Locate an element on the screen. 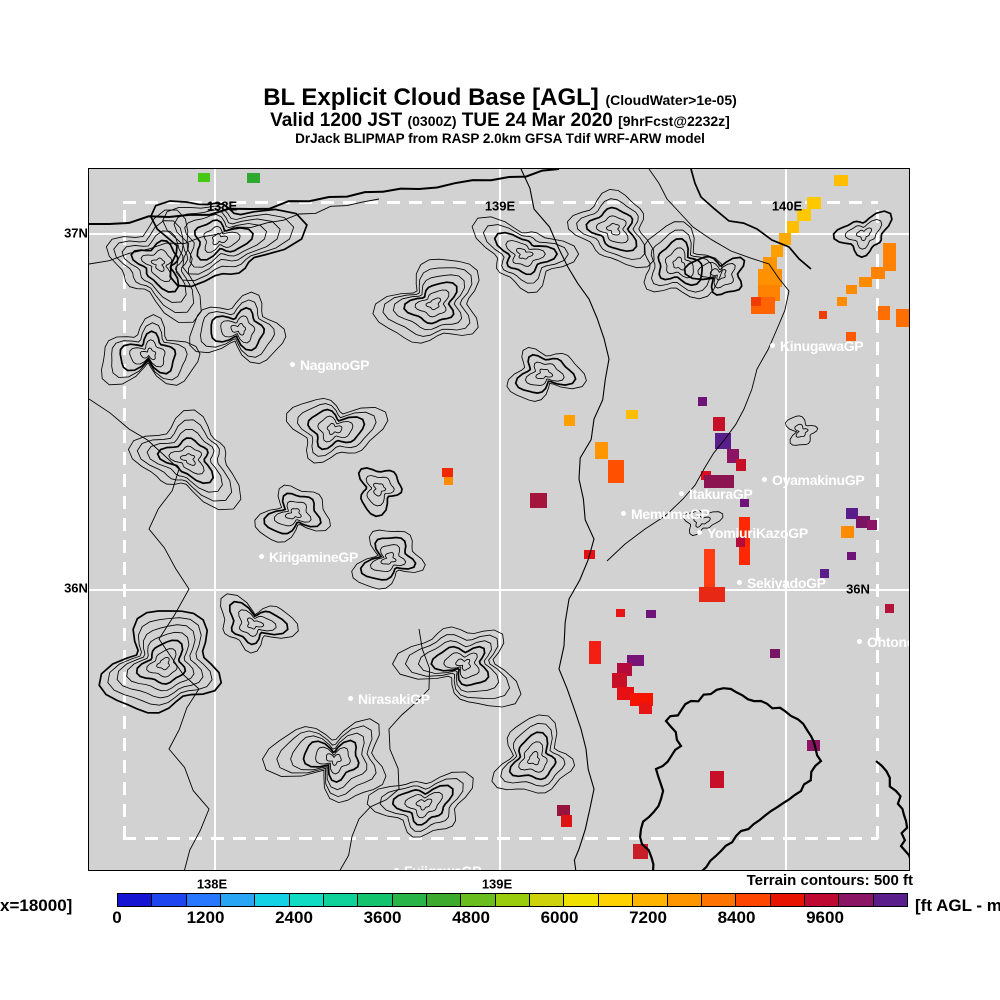 This screenshot has width=1000, height=1000. grid-label: 140E is located at coordinates (787, 206).